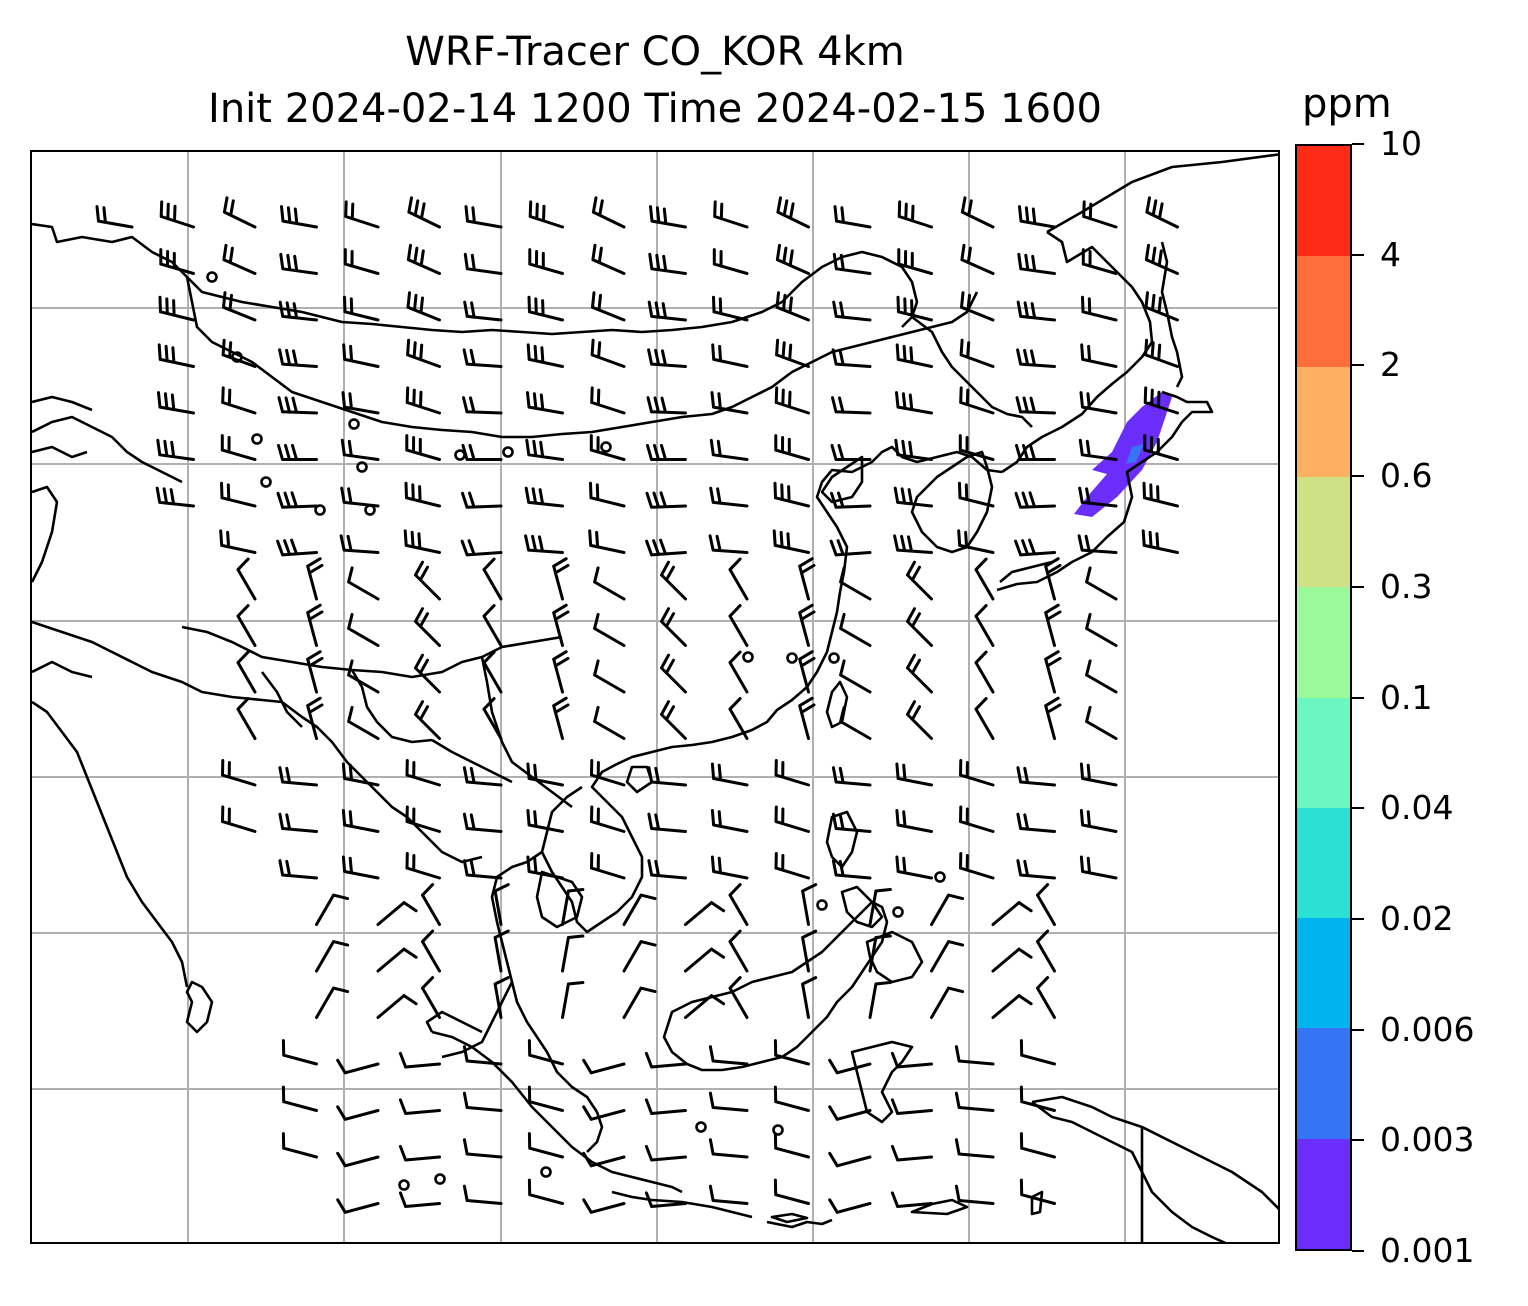  I want to click on colorbar-tick-label: 0.3, so click(1406, 586).